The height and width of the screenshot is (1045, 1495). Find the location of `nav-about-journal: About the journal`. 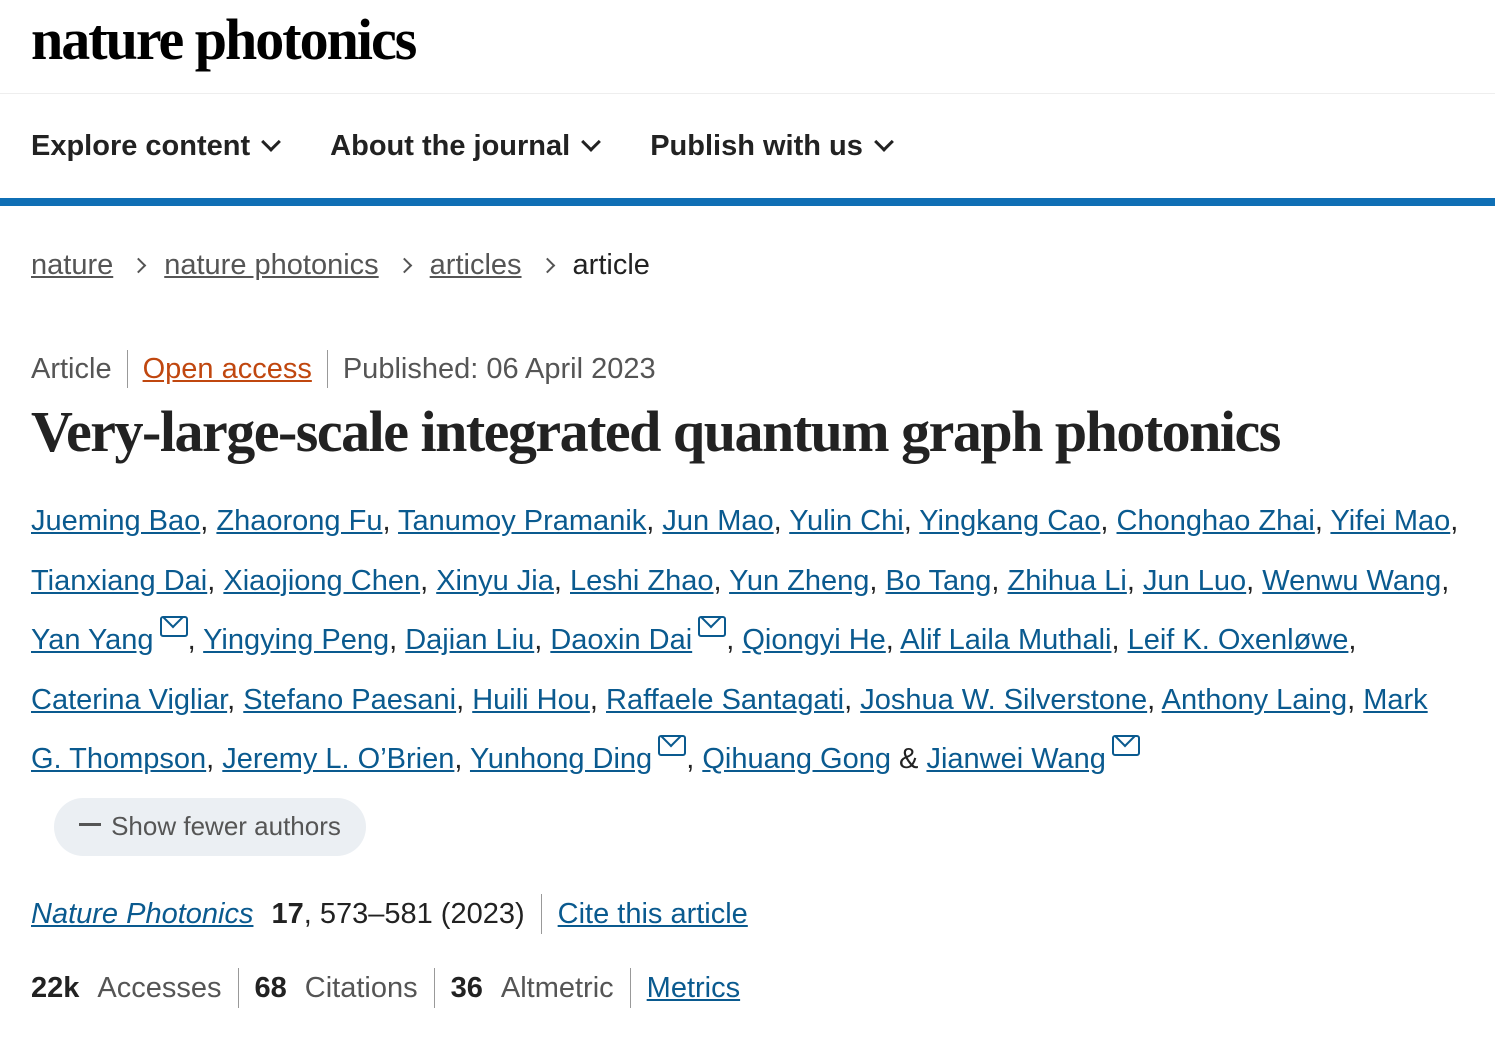

nav-about-journal: About the journal is located at coordinates (466, 146).